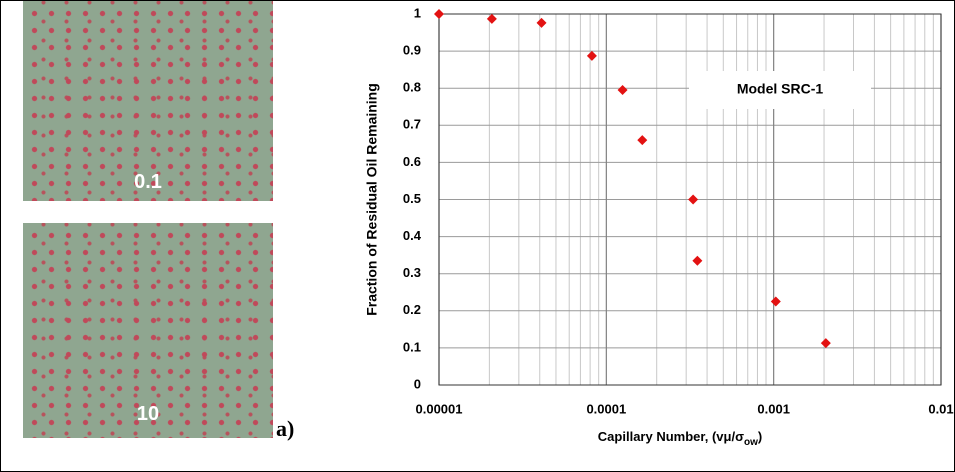  What do you see at coordinates (412, 235) in the screenshot?
I see `y-tick-label: 0.4` at bounding box center [412, 235].